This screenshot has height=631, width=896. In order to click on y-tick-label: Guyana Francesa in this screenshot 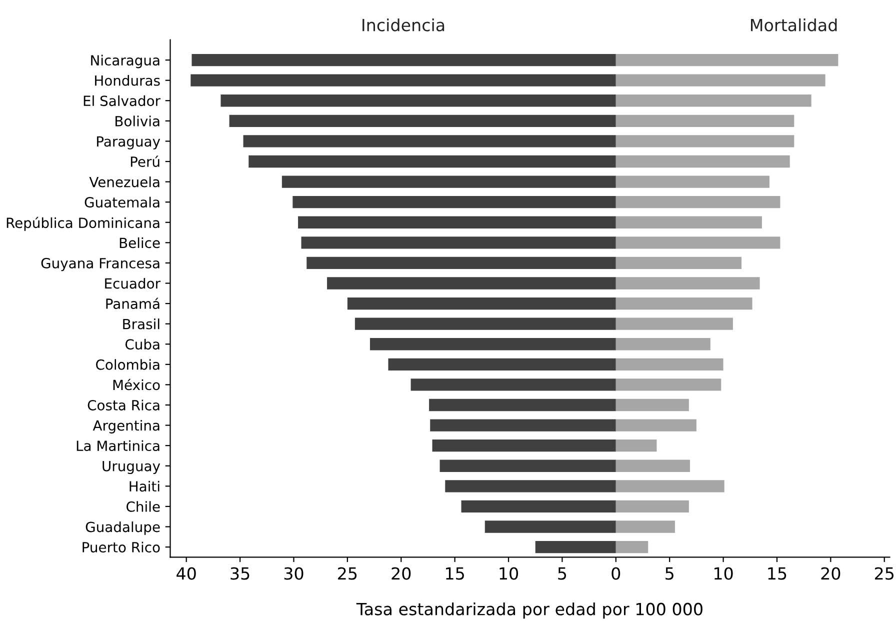, I will do `click(100, 265)`.